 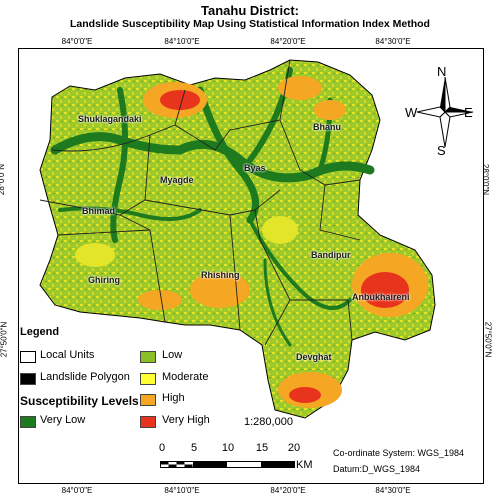 I want to click on scale-tick-0: 0, so click(x=162, y=448).